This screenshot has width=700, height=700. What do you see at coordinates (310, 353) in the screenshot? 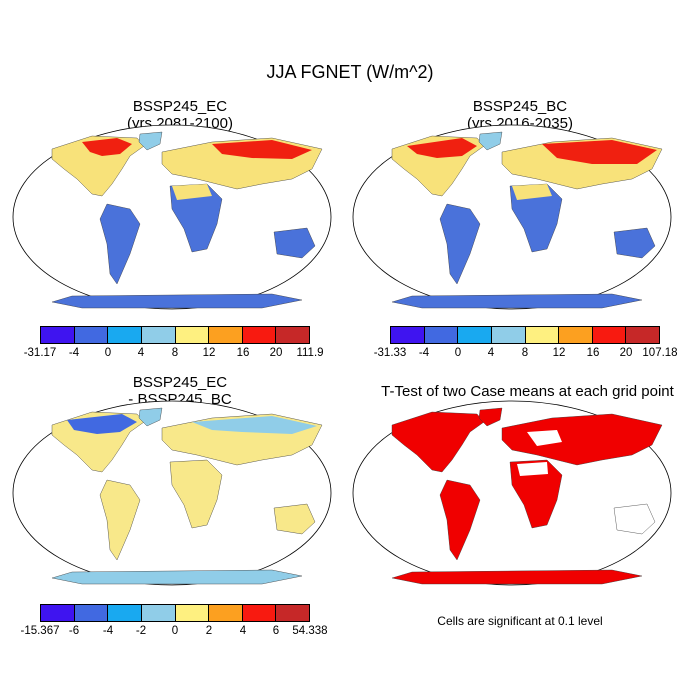
I see `colorbar-1-label: 111.9` at bounding box center [310, 353].